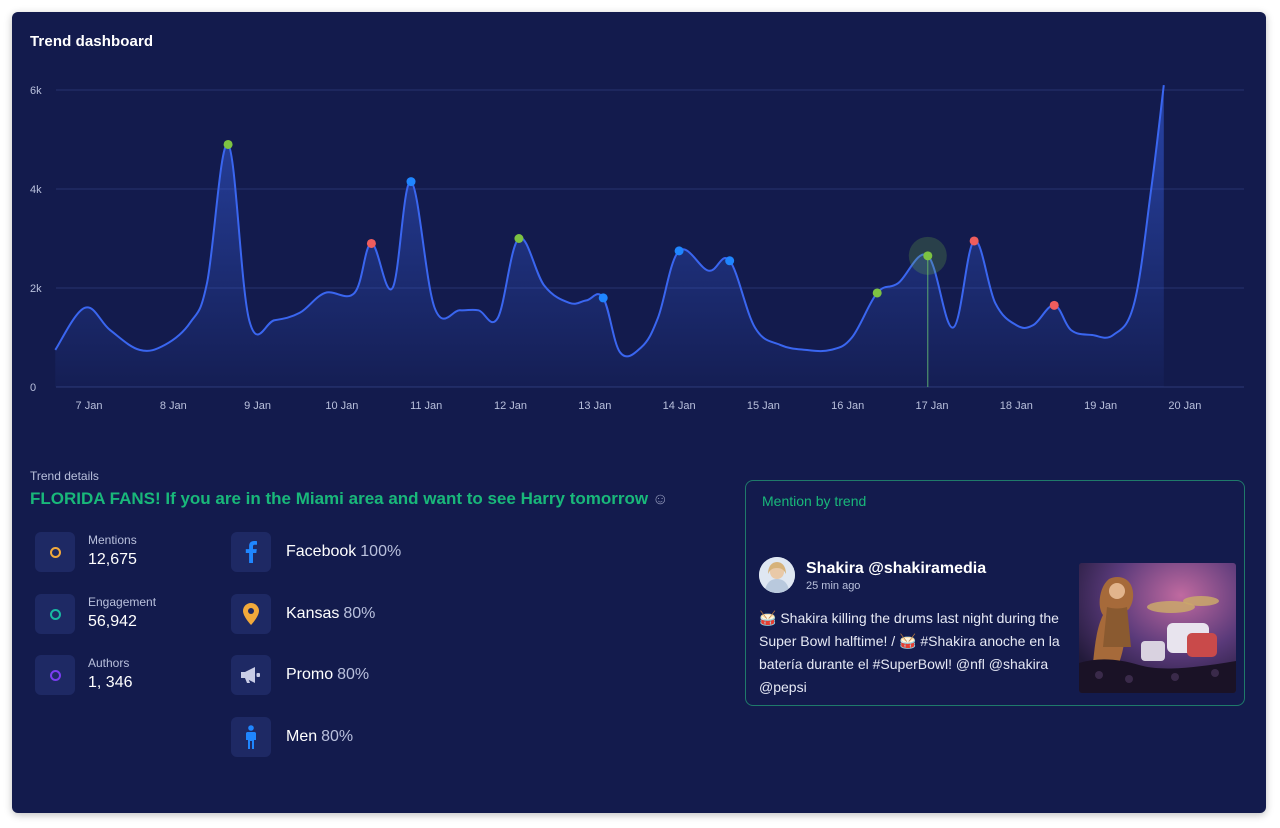 The width and height of the screenshot is (1280, 828). I want to click on facebook-icon, so click(251, 552).